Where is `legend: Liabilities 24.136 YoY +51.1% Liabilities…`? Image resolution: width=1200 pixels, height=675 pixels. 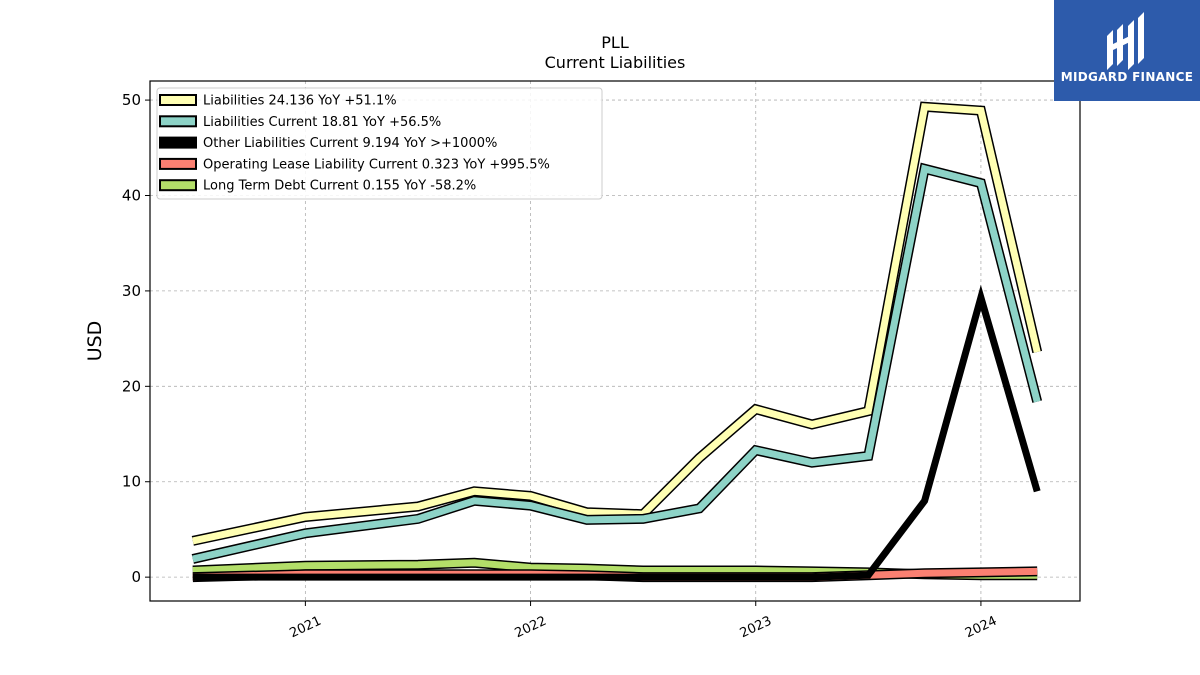 legend: Liabilities 24.136 YoY +51.1% Liabilities… is located at coordinates (379, 143).